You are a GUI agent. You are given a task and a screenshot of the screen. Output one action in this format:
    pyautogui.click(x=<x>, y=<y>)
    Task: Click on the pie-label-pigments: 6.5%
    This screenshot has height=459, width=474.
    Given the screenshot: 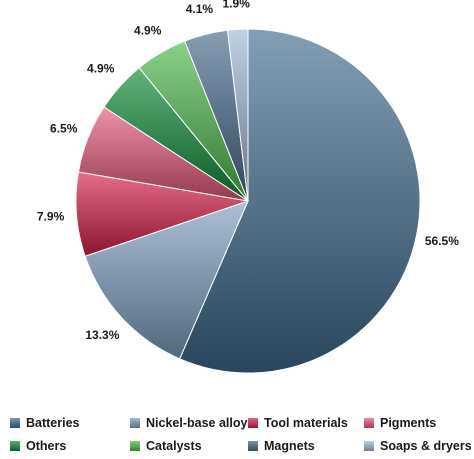 What is the action you would take?
    pyautogui.click(x=64, y=129)
    